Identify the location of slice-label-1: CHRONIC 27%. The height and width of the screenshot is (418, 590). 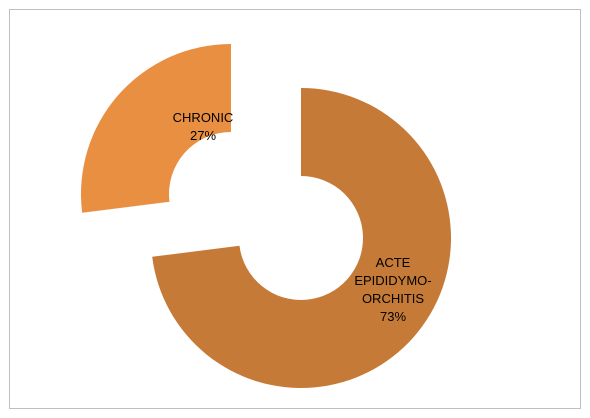
(203, 126).